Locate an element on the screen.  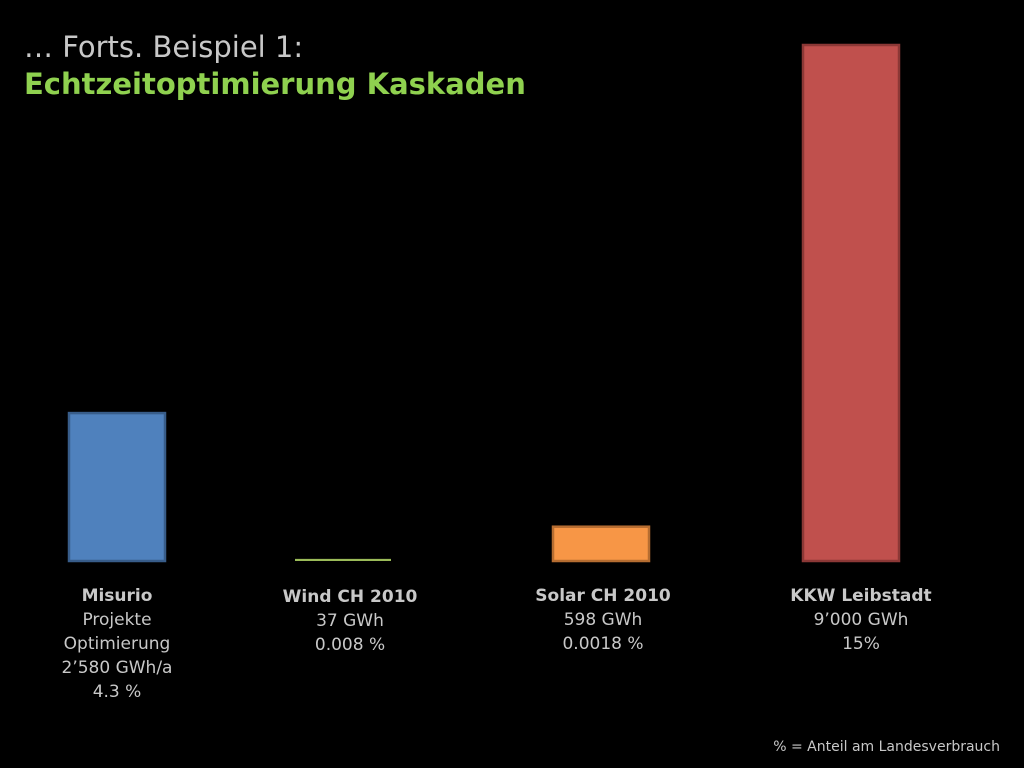
bar-label-kkw: KKW Leibstadt 9’000 GWh 15% is located at coordinates (861, 620).